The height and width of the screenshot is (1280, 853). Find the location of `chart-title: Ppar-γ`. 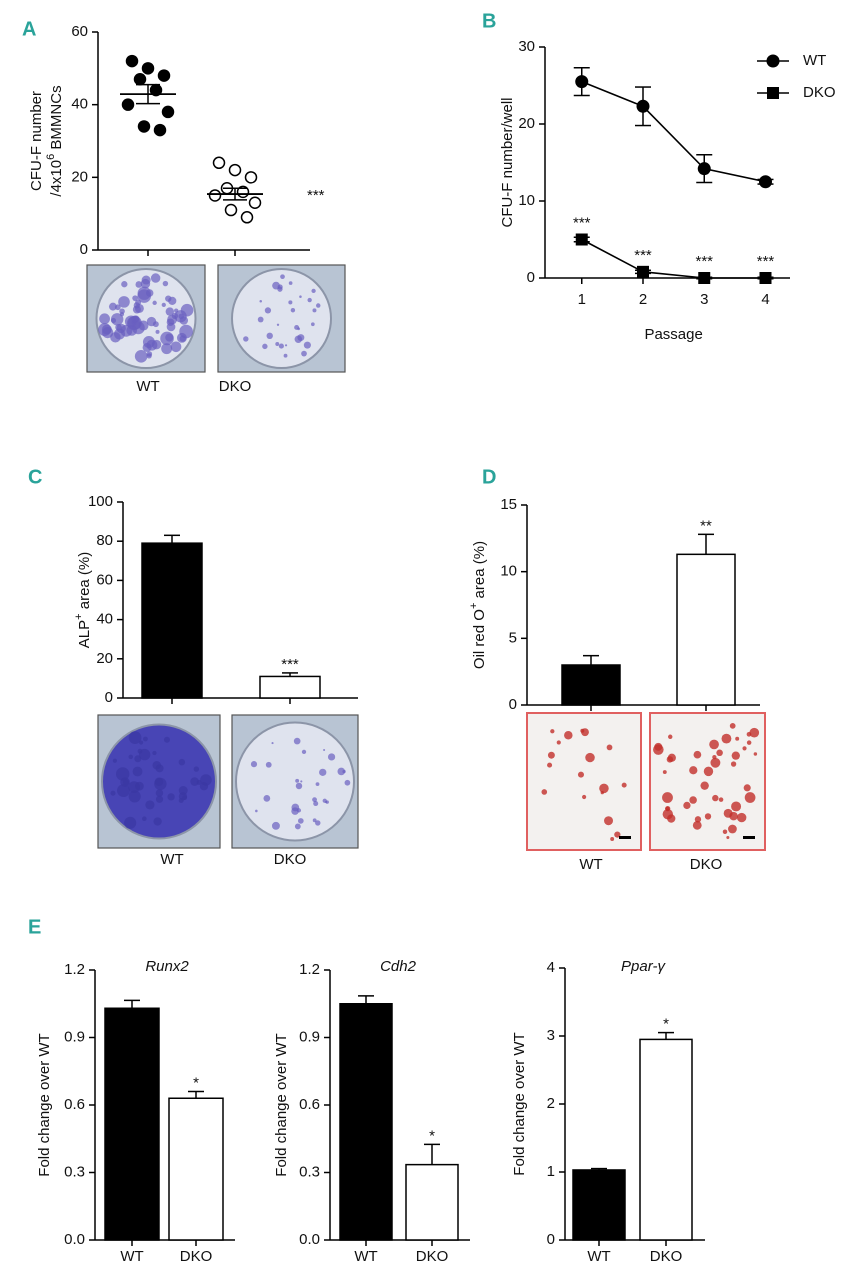

chart-title: Ppar-γ is located at coordinates (643, 966).